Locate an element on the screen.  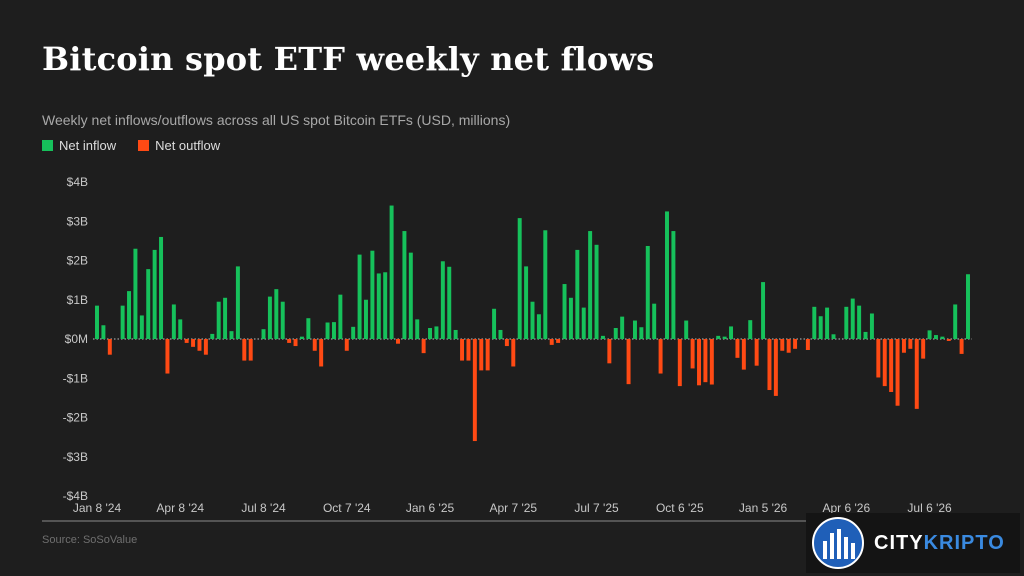
y-tick-label: $4B is located at coordinates (77, 182).